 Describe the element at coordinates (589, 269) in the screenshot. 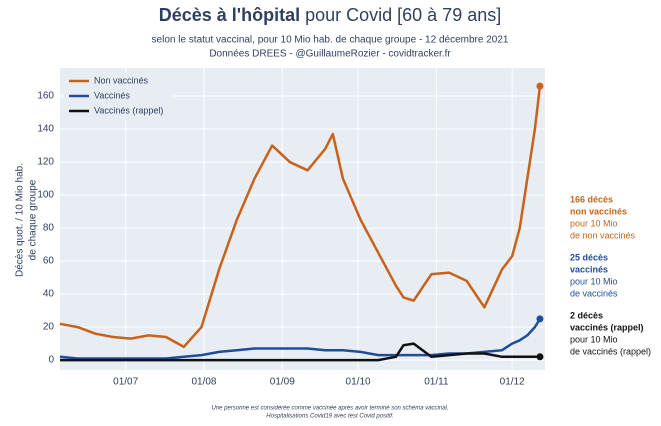

I see `annotation-bold: vaccinés` at that location.